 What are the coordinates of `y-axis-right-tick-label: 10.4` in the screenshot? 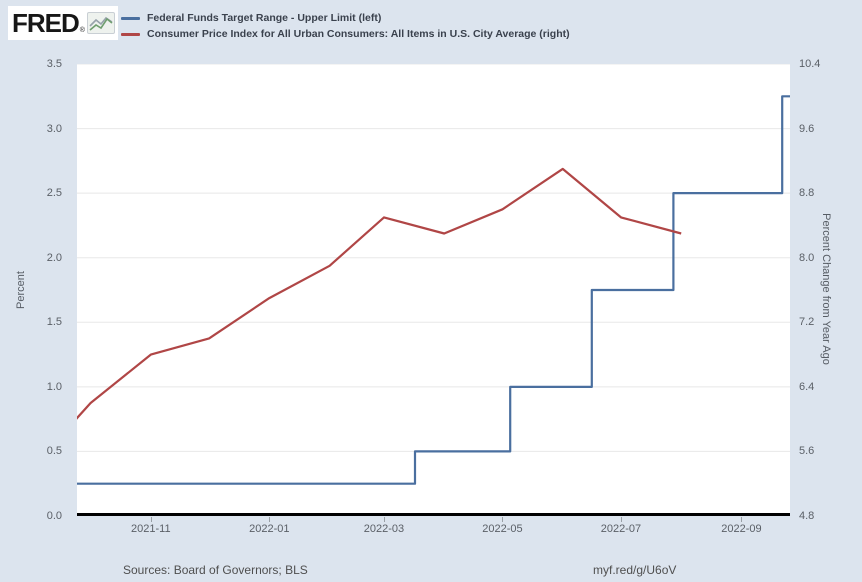 It's located at (810, 64).